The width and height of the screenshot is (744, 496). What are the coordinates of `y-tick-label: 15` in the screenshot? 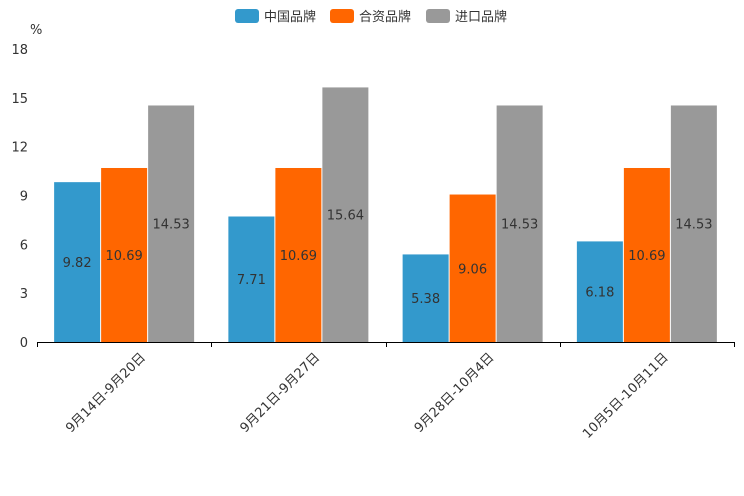 It's located at (19, 99).